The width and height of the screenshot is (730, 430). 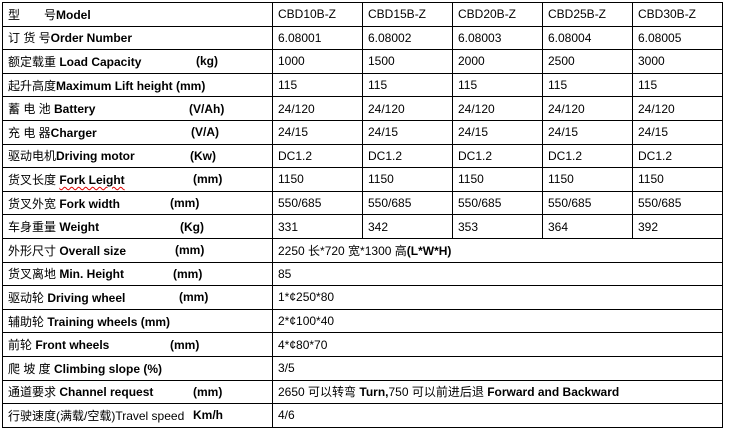 I want to click on label-zh: 前轮, so click(x=22, y=345).